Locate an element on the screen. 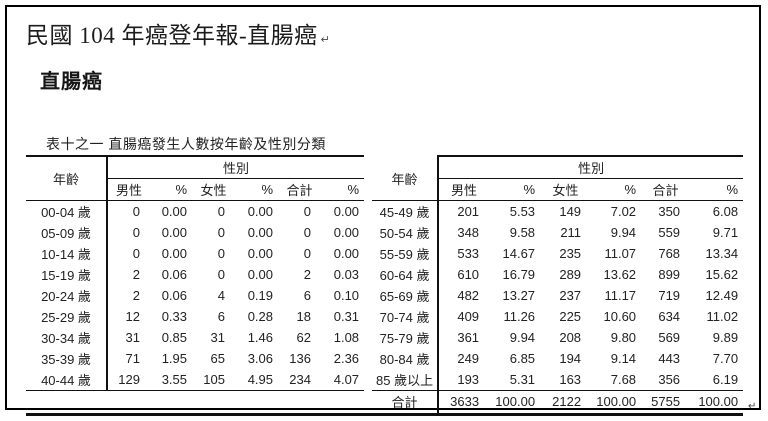  column-header-male: 男性 is located at coordinates (128, 189).